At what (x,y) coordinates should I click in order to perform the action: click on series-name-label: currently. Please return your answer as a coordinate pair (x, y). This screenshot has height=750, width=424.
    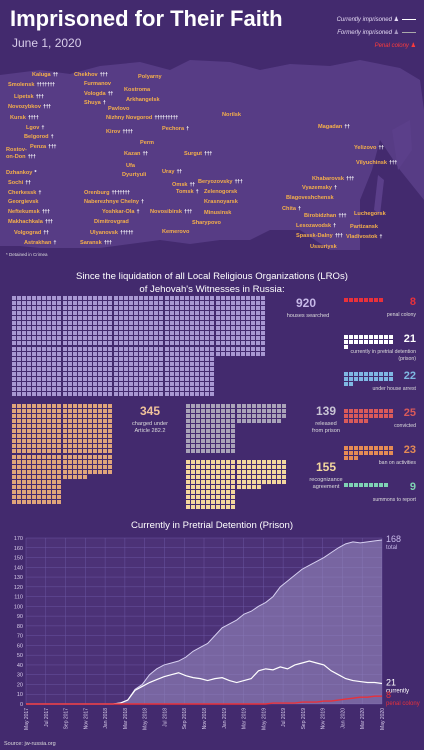
    Looking at the image, I should click on (397, 691).